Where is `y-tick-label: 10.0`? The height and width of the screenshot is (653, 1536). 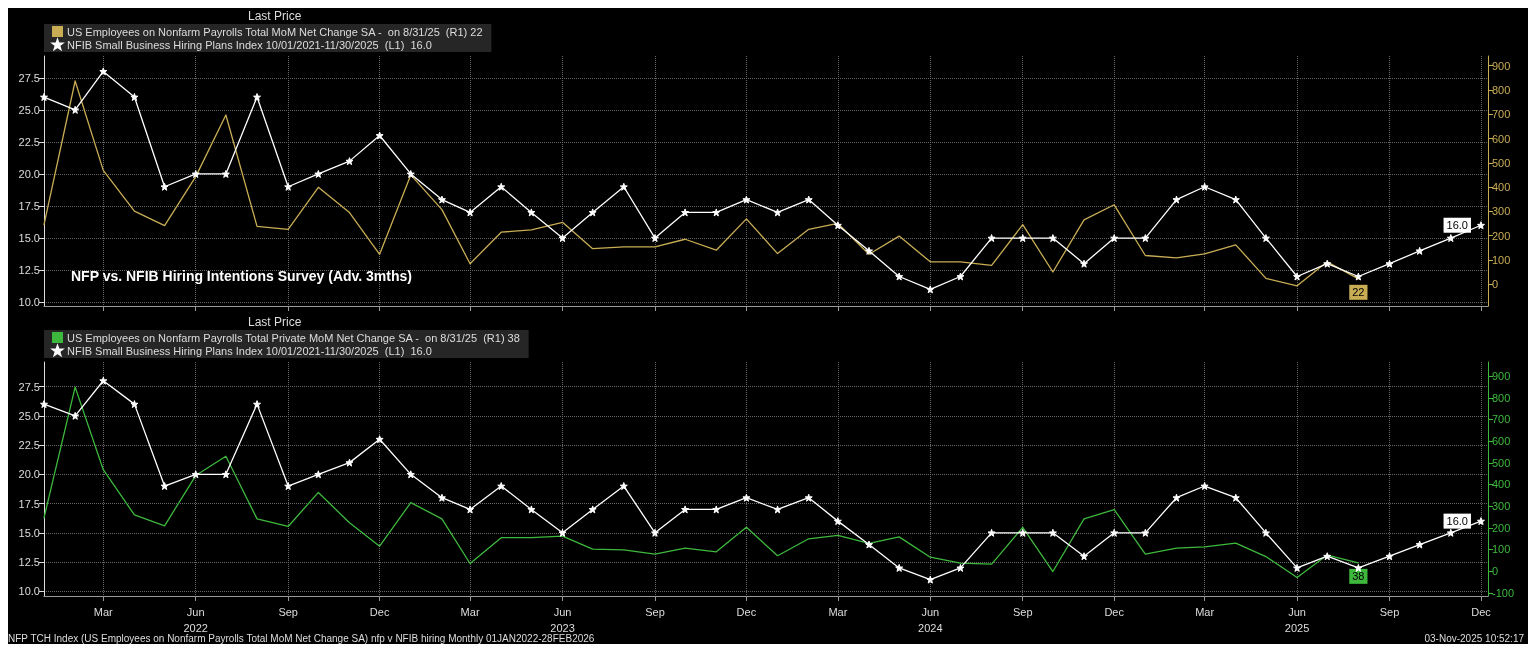 y-tick-label: 10.0 is located at coordinates (29, 591).